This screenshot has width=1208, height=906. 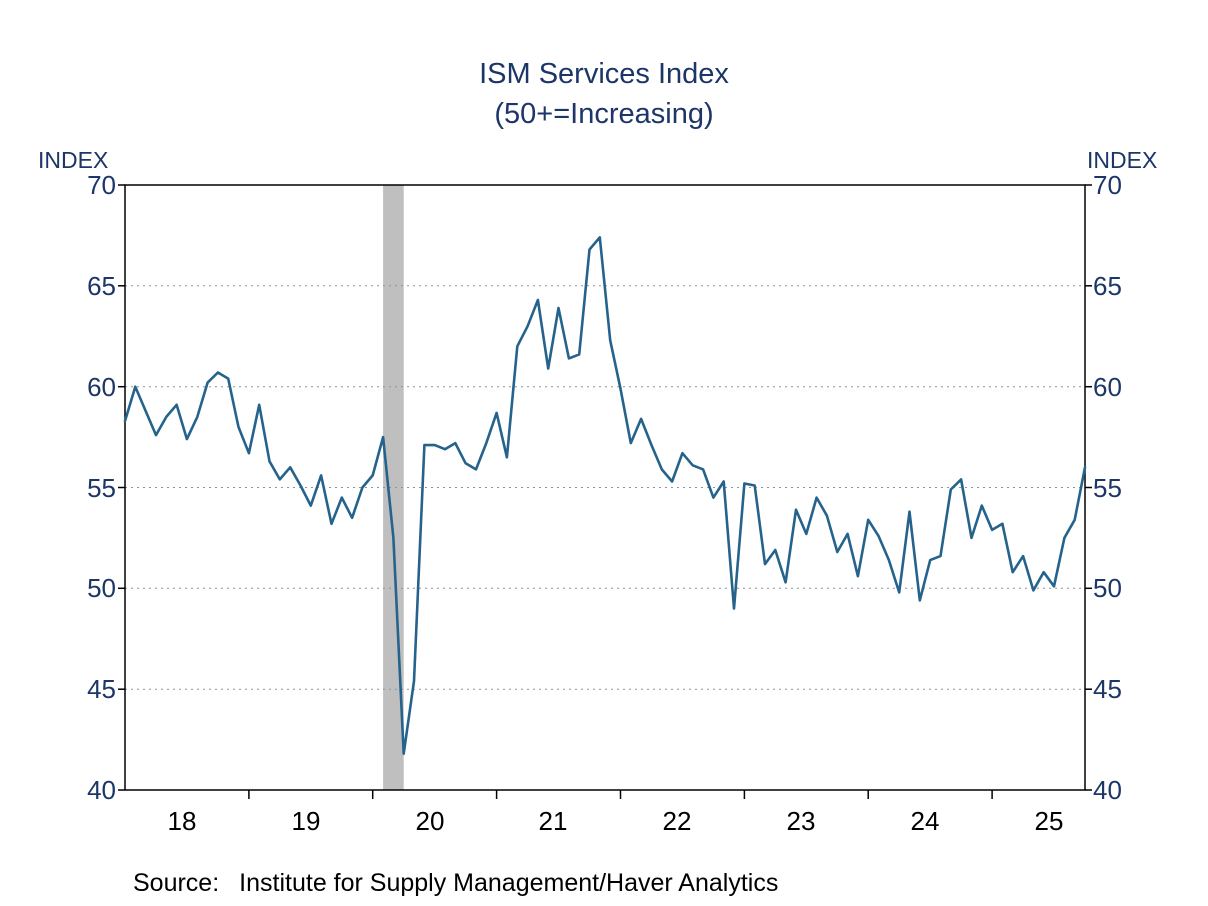 I want to click on chart-title-block: ISM Services Index (50+=Increasing), so click(x=604, y=94).